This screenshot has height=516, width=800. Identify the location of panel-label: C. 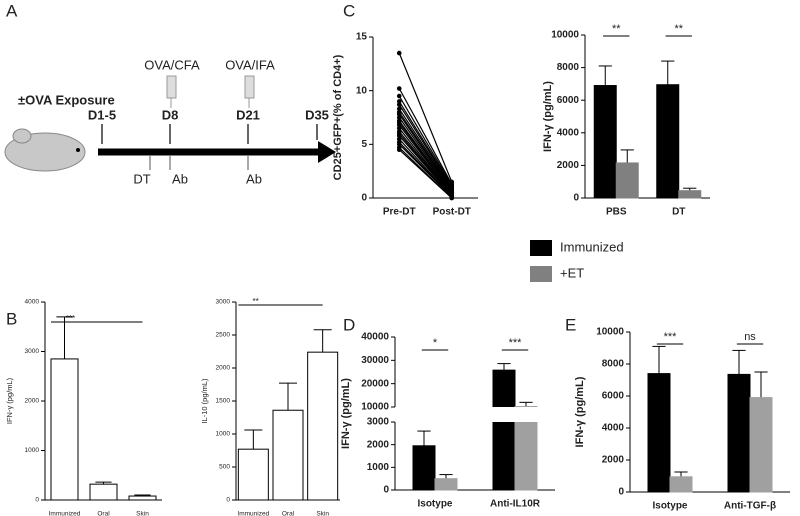
(349, 10).